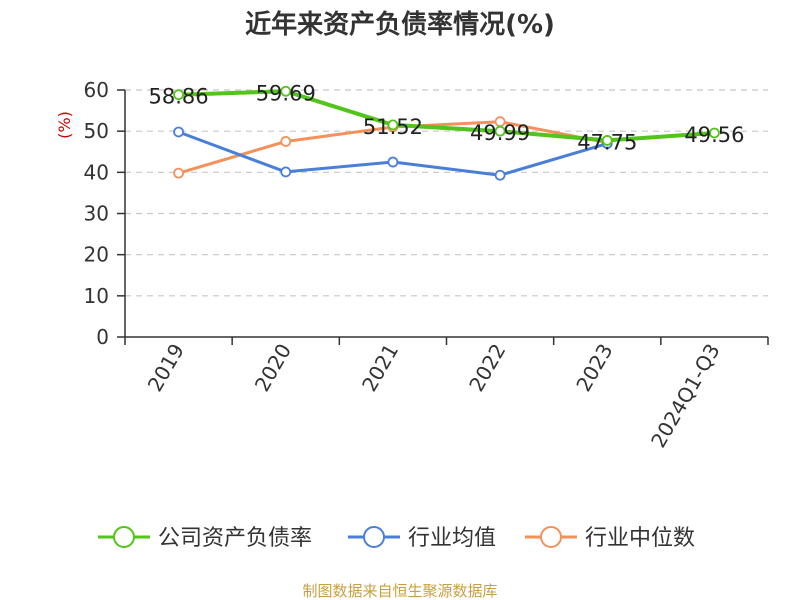 The image size is (800, 600). What do you see at coordinates (96, 214) in the screenshot?
I see `y-tick-label: 30` at bounding box center [96, 214].